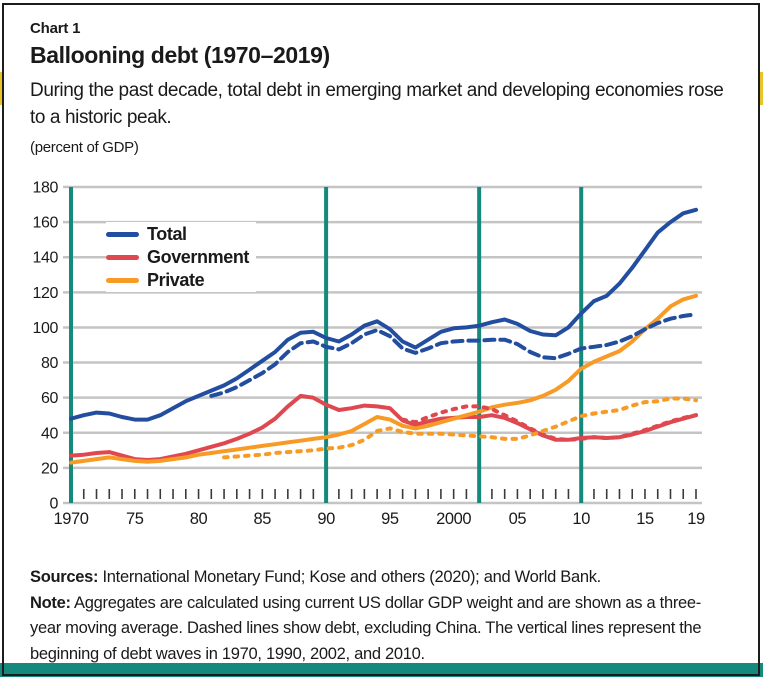  I want to click on svg-text: 19, so click(696, 519).